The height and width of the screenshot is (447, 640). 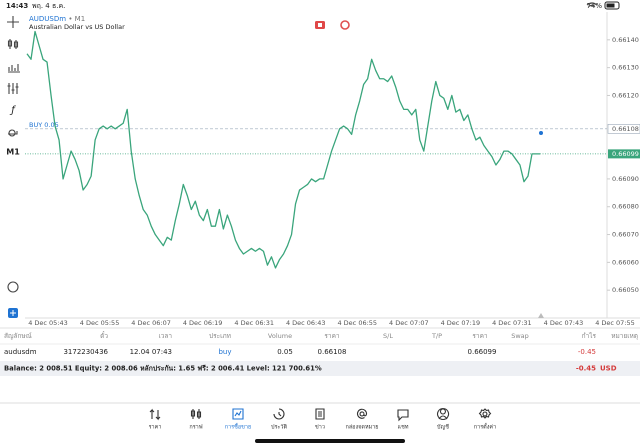 I want to click on column-header: สัญลักษณ์, so click(x=18, y=336).